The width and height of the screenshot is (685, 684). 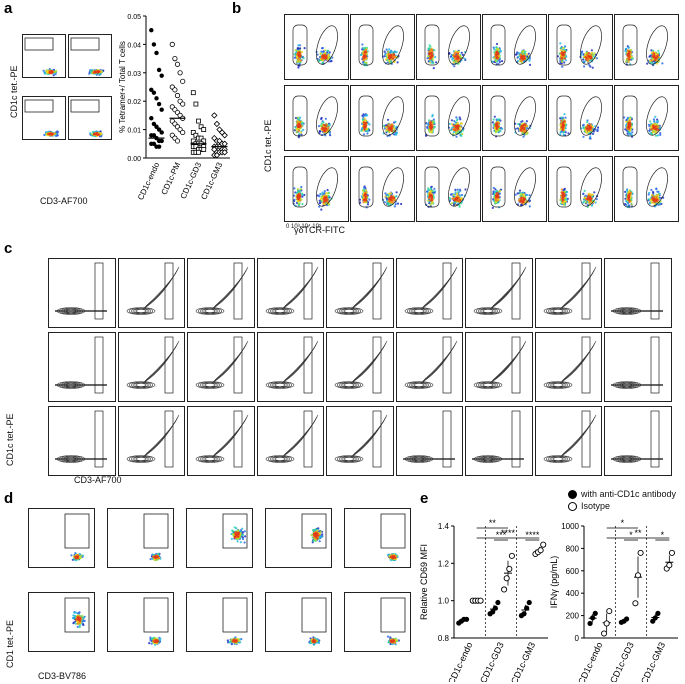 I want to click on panel-e-1-y-tick-label: 1.2, so click(x=444, y=563).